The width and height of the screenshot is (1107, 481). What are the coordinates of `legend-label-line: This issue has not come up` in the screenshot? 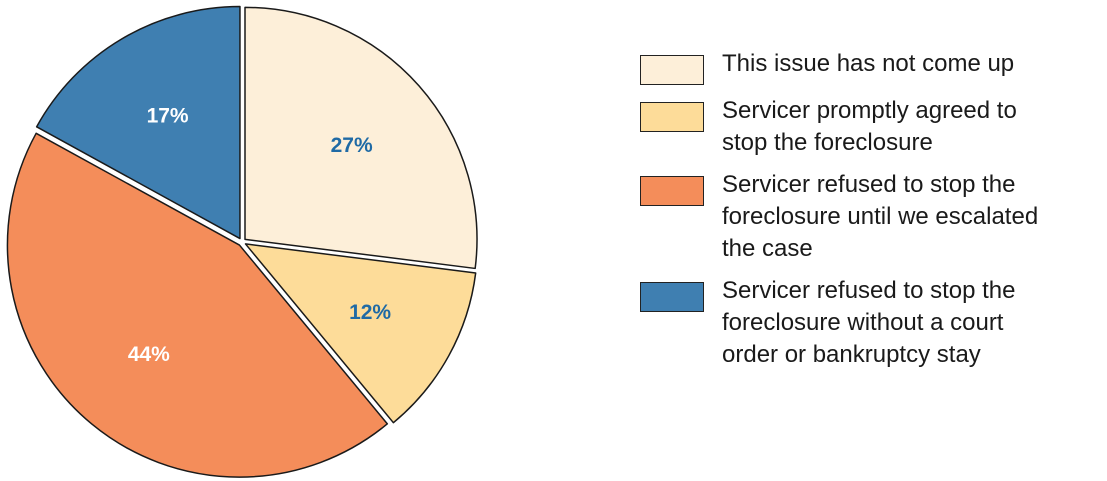 It's located at (868, 63).